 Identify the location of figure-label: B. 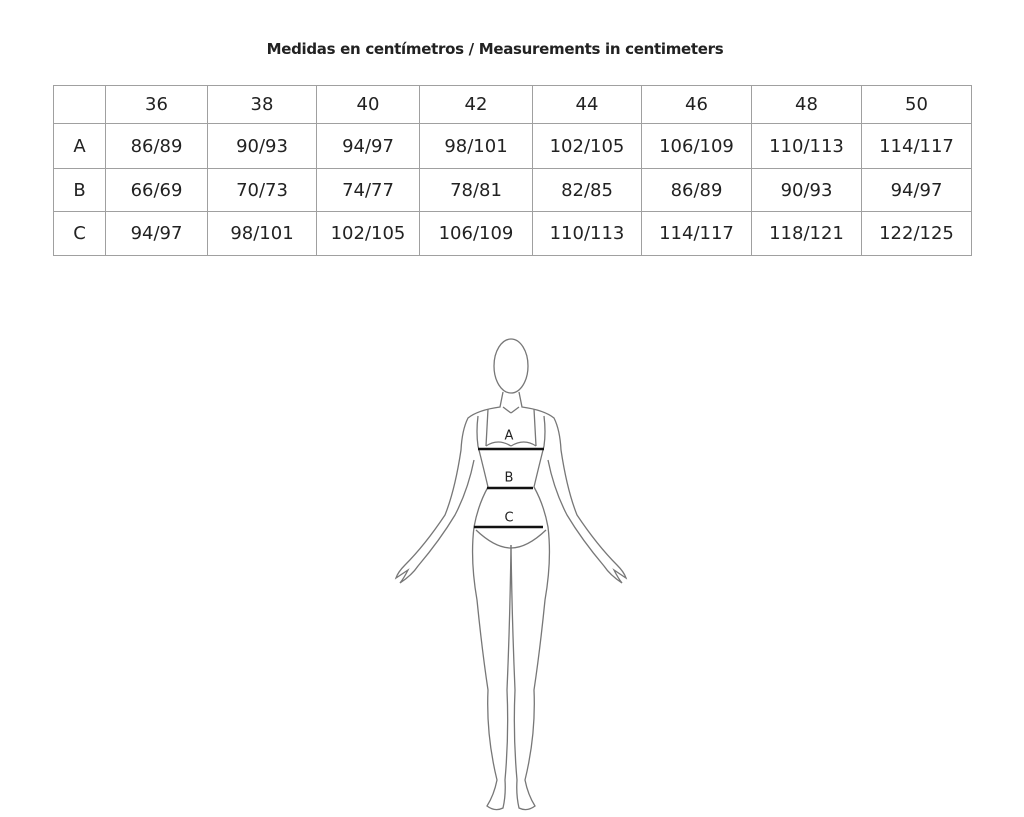
(509, 478).